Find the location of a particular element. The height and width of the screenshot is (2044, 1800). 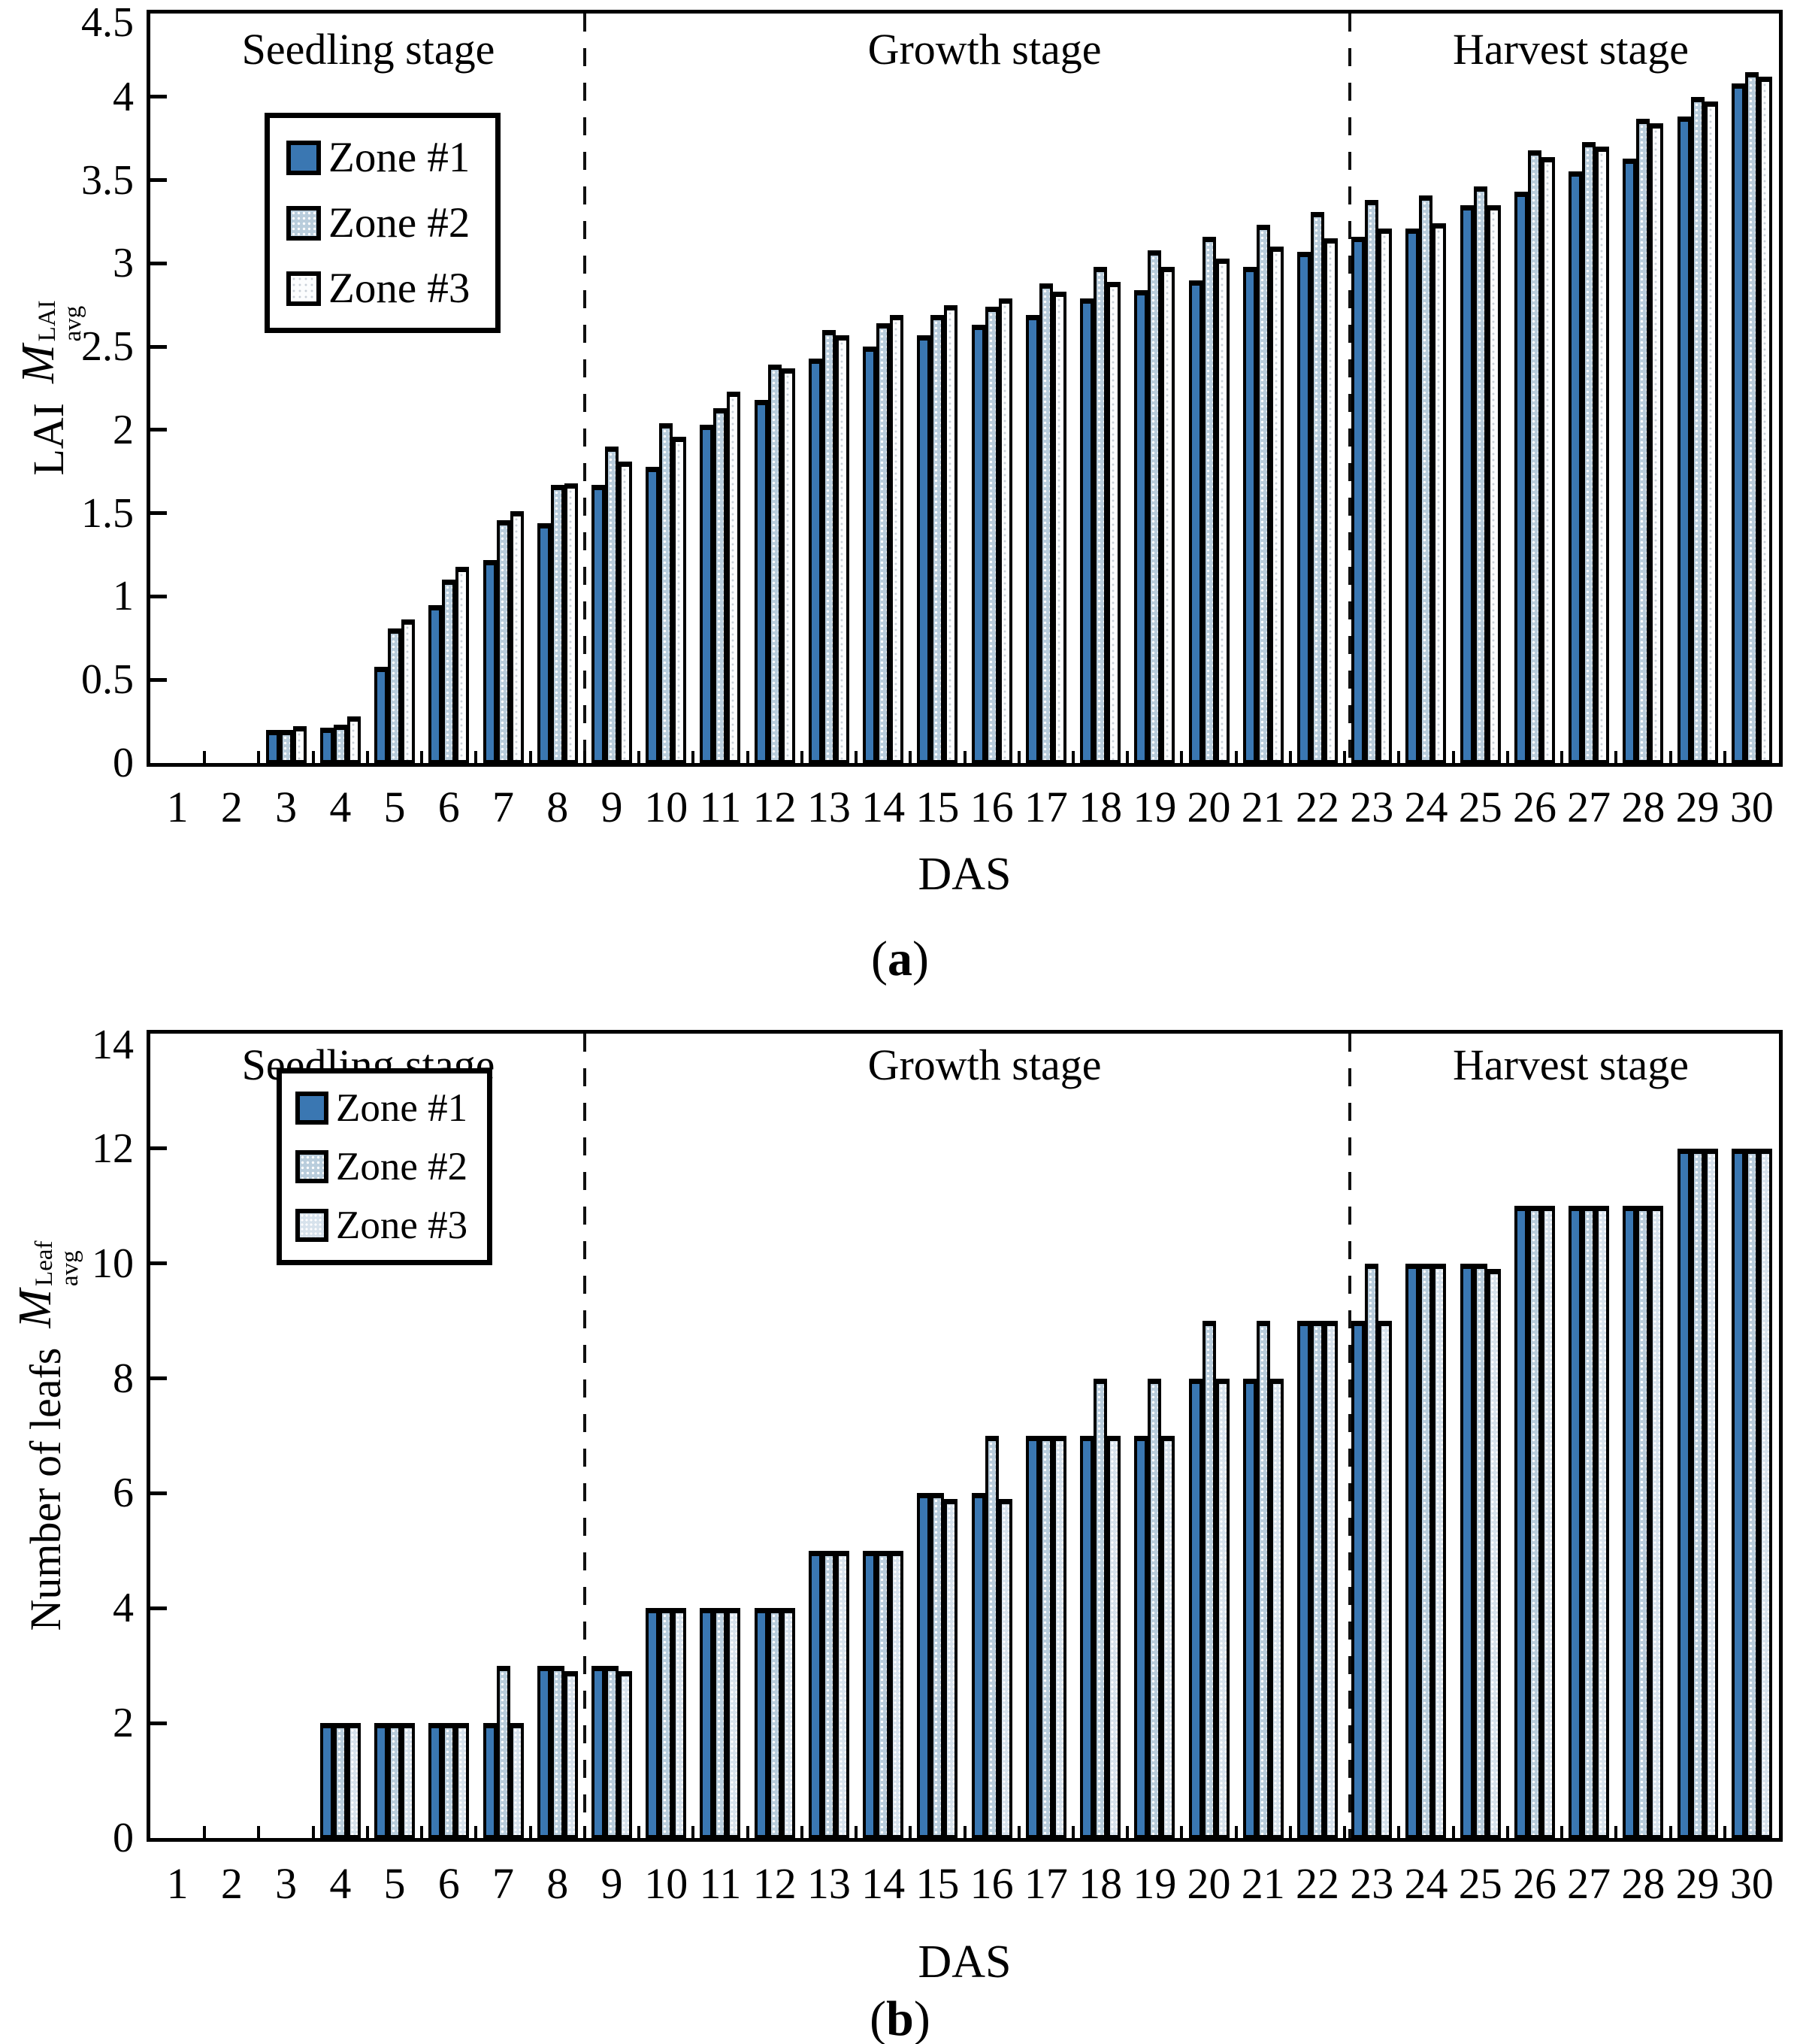

stage-label-harvest-b: Harvest stage is located at coordinates (1571, 1064).